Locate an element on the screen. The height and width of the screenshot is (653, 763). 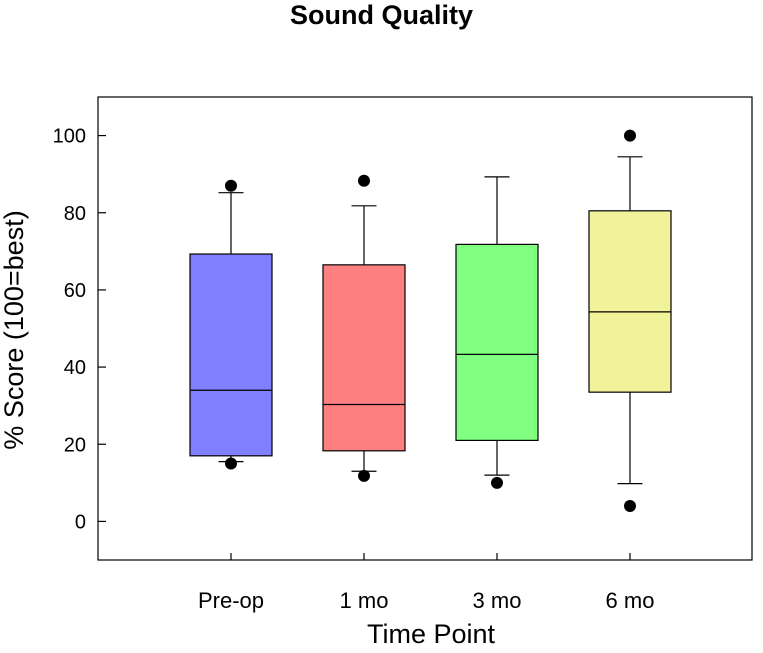
y-tick-label: 80 is located at coordinates (75, 214).